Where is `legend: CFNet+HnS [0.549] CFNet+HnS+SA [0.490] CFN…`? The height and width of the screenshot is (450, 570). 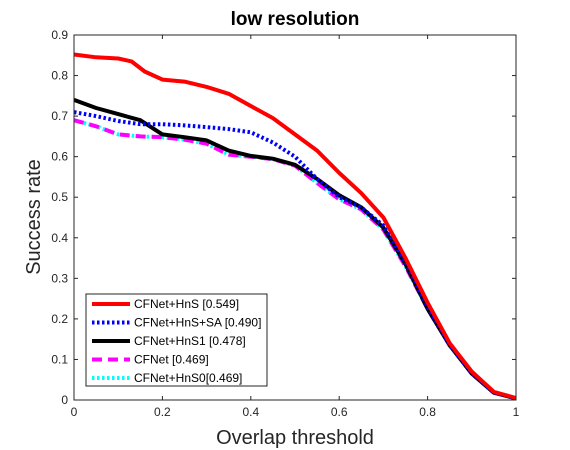
legend: CFNet+HnS [0.549] CFNet+HnS+SA [0.490] CFN… is located at coordinates (176, 340).